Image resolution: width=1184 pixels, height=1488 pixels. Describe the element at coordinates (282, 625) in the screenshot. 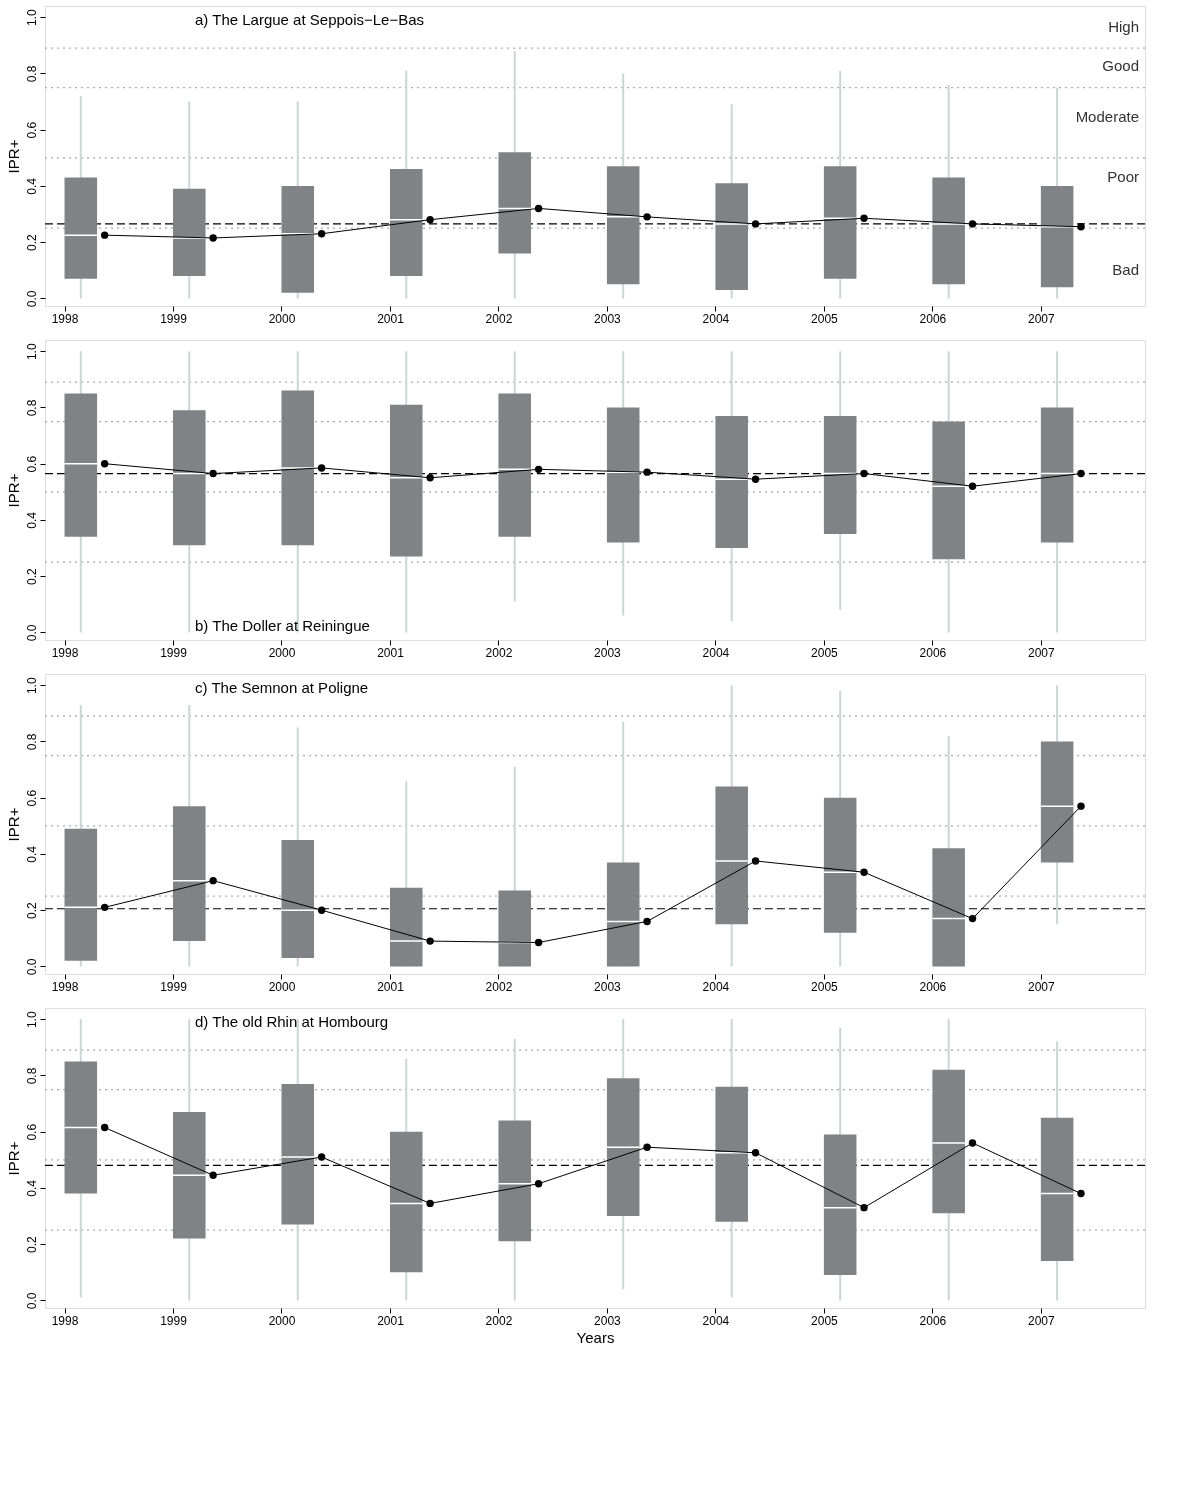

I see `text: b) The Doller at Reiningue` at that location.